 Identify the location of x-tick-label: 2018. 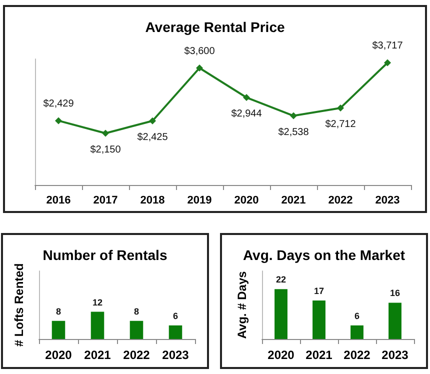
(152, 200).